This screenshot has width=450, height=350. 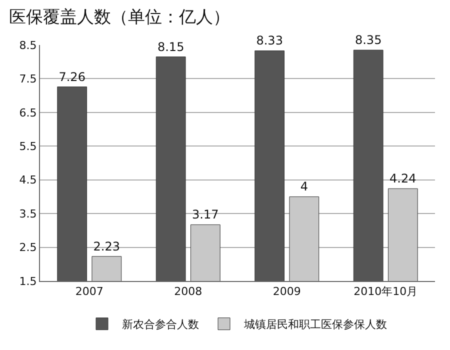 I want to click on data-label: 4, so click(x=304, y=187).